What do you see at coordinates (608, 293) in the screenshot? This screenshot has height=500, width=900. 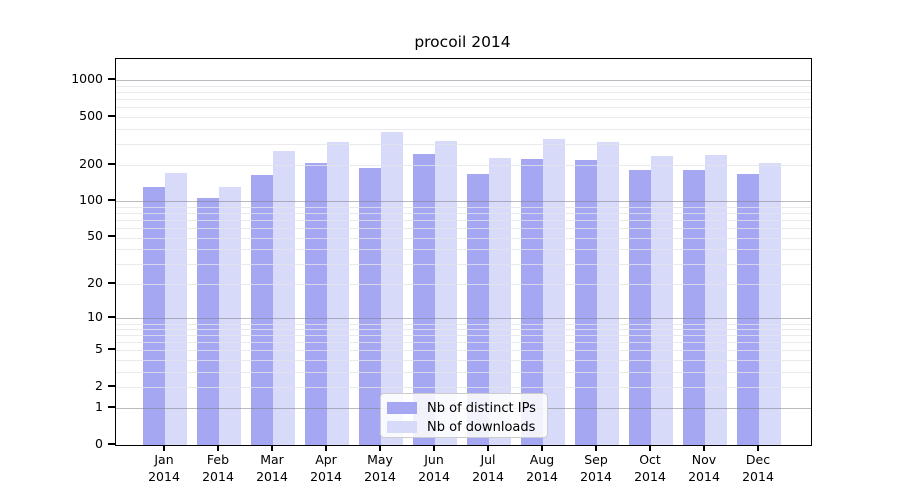 I see `bar-sep-downloads` at bounding box center [608, 293].